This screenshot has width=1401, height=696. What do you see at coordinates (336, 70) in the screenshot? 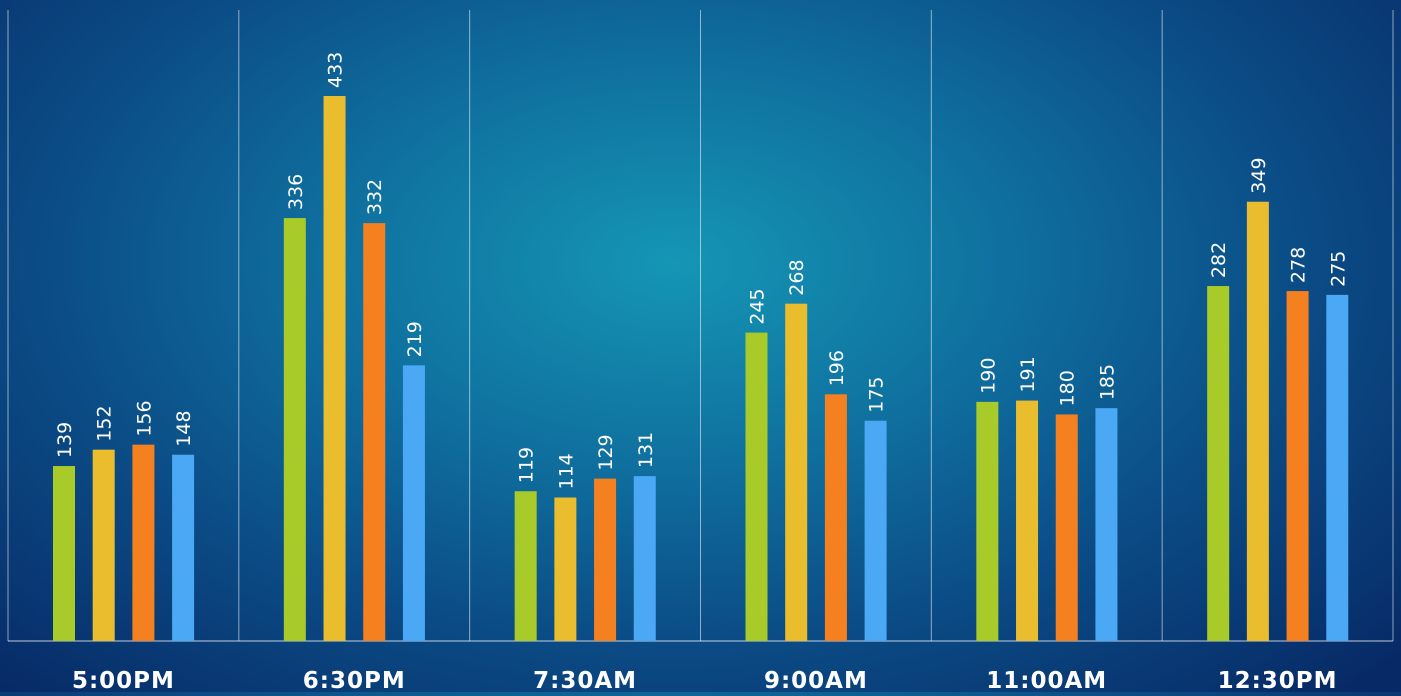
I see `data-label: 433` at bounding box center [336, 70].